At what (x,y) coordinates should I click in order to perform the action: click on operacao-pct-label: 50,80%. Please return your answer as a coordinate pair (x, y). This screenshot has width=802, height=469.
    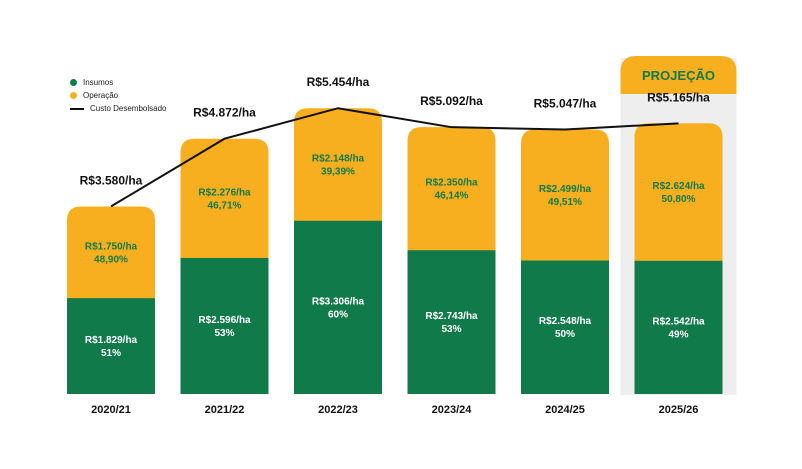
    Looking at the image, I should click on (679, 199).